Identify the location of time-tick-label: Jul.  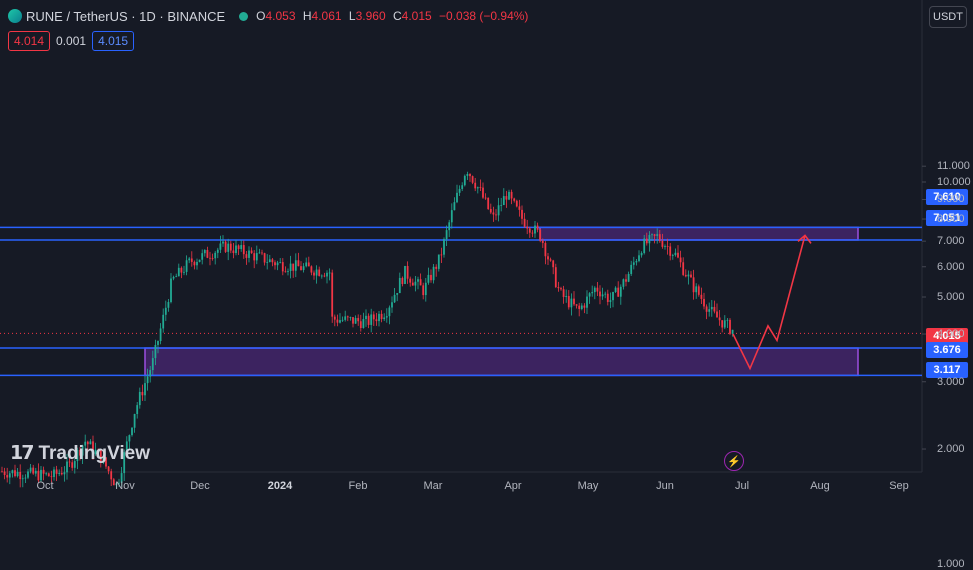
(742, 486).